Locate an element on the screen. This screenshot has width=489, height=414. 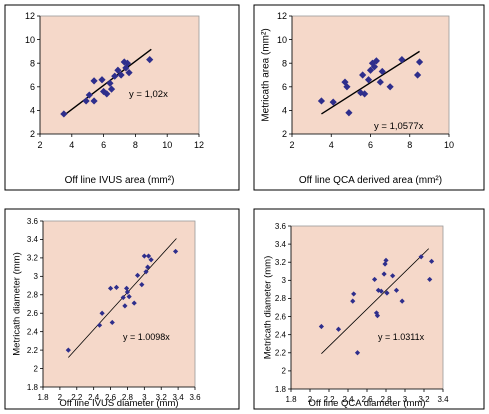
x-tick-label: 3.2 is located at coordinates (162, 397).